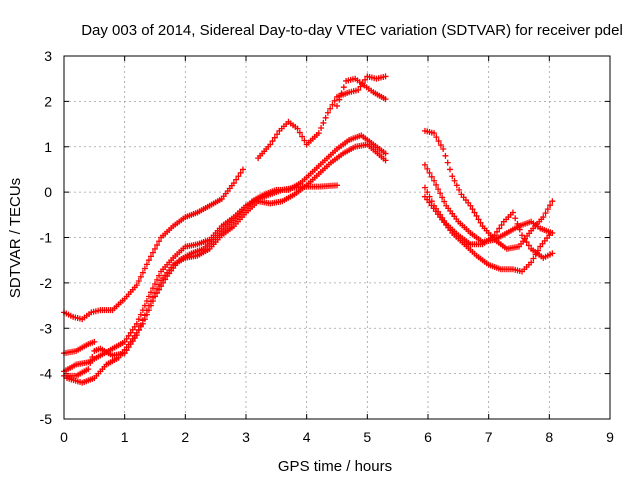 This screenshot has width=640, height=480. Describe the element at coordinates (48, 101) in the screenshot. I see `y-tick-label: 2` at that location.